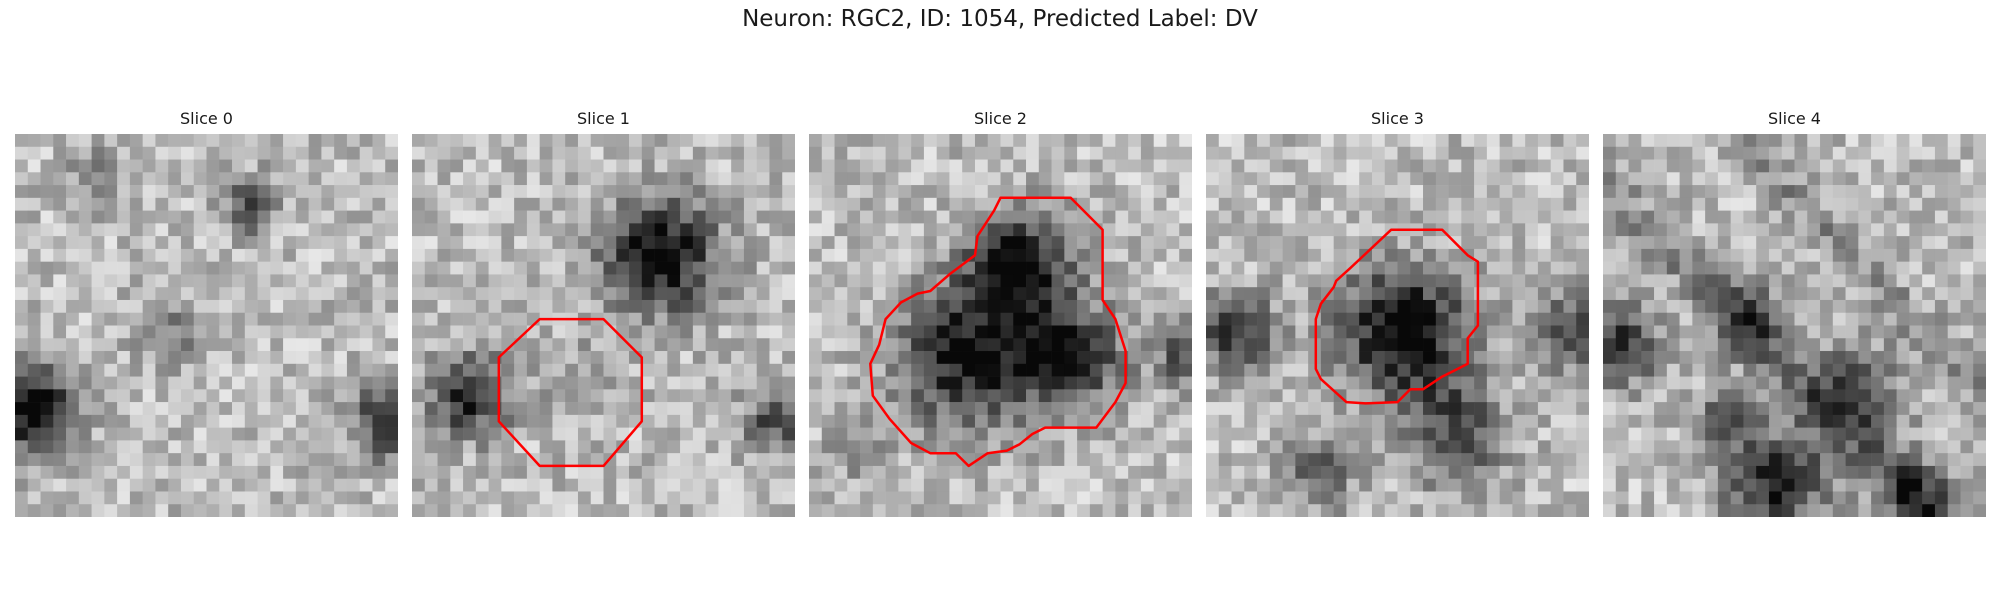 This screenshot has height=600, width=2000. Describe the element at coordinates (206, 118) in the screenshot. I see `slice-title: Slice 0` at that location.